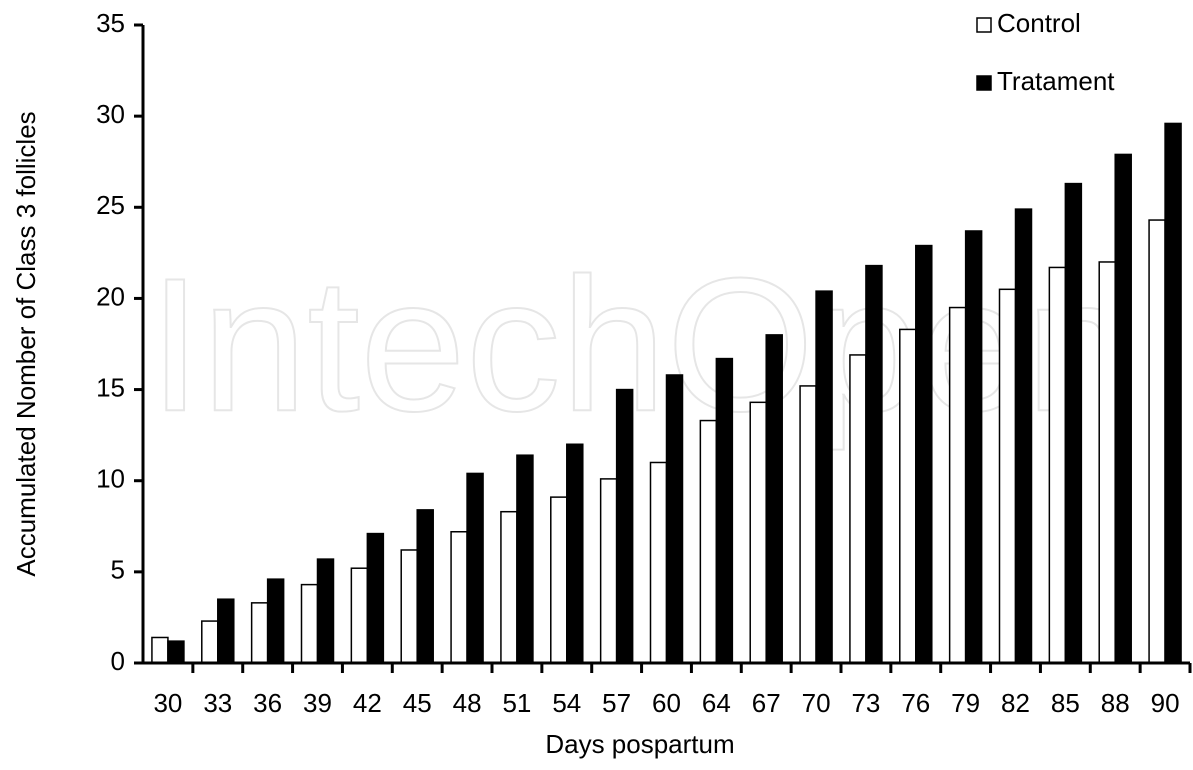  I want to click on x-tick-label: 64, so click(716, 703).